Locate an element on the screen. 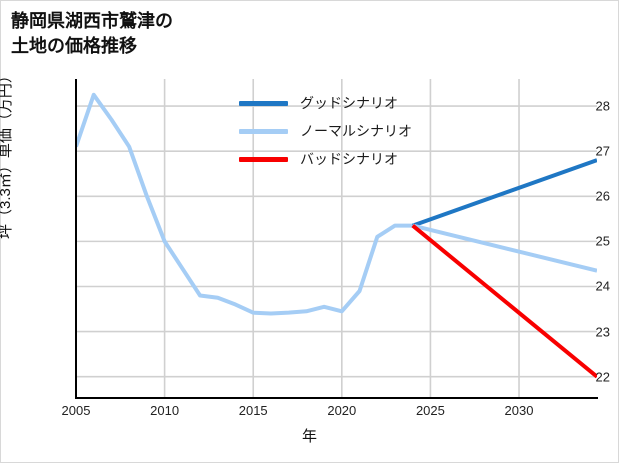 The image size is (621, 465). x-tick-label: 2010 is located at coordinates (165, 410).